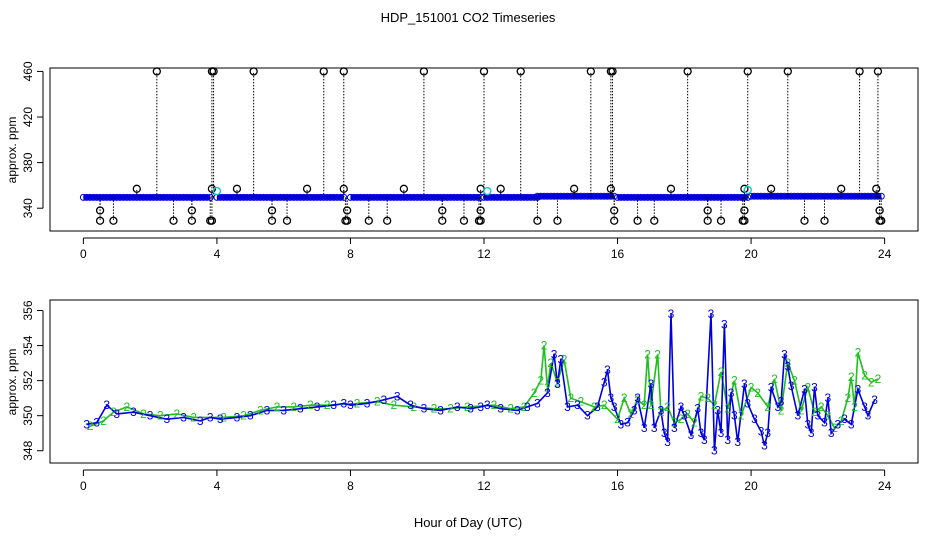 This screenshot has width=936, height=540. What do you see at coordinates (28, 380) in the screenshot?
I see `bottom-y-tick-label: 352` at bounding box center [28, 380].